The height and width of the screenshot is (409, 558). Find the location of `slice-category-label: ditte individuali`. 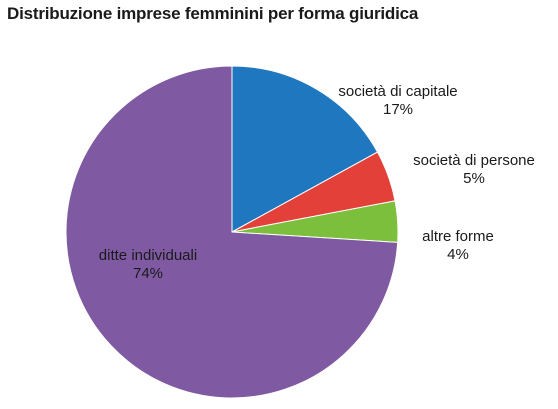

slice-category-label: ditte individuali is located at coordinates (148, 255).